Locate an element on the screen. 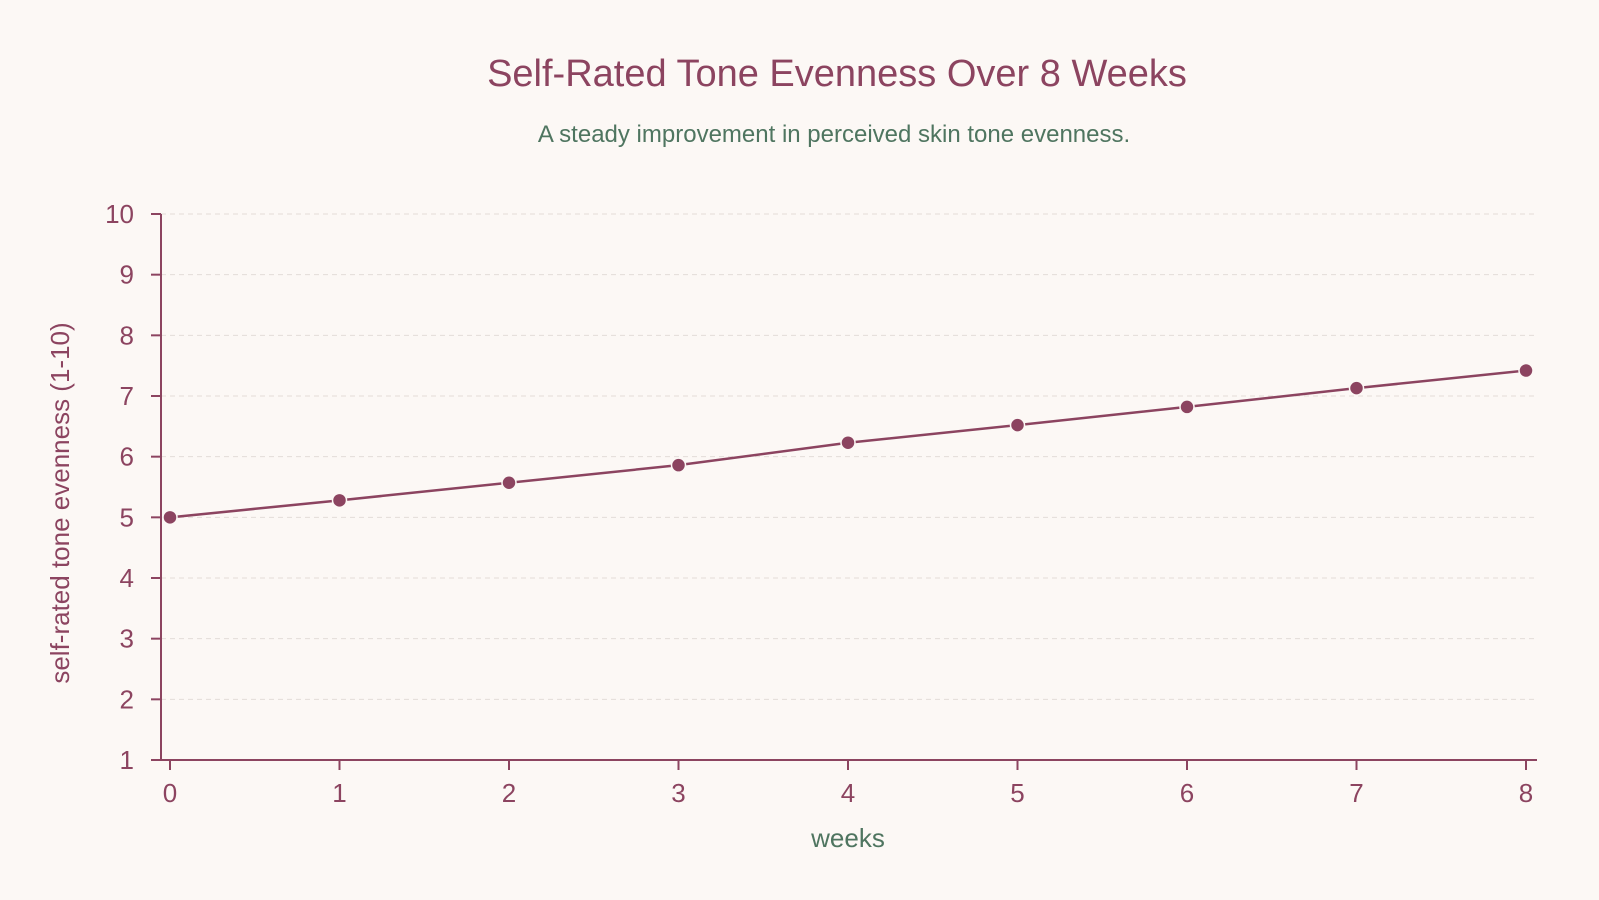 This screenshot has height=900, width=1599. y-tick-label: 3 is located at coordinates (127, 639).